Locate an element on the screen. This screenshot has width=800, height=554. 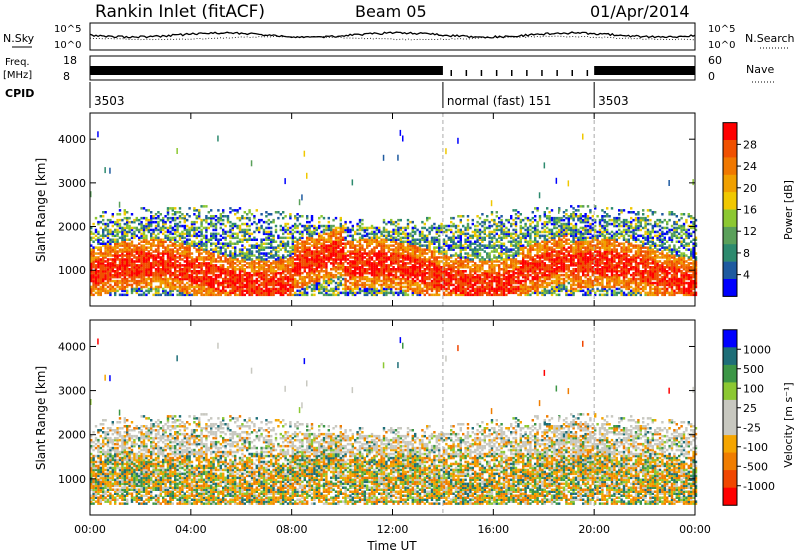
noise-left-tick-top: 10^5 is located at coordinates (67, 29).